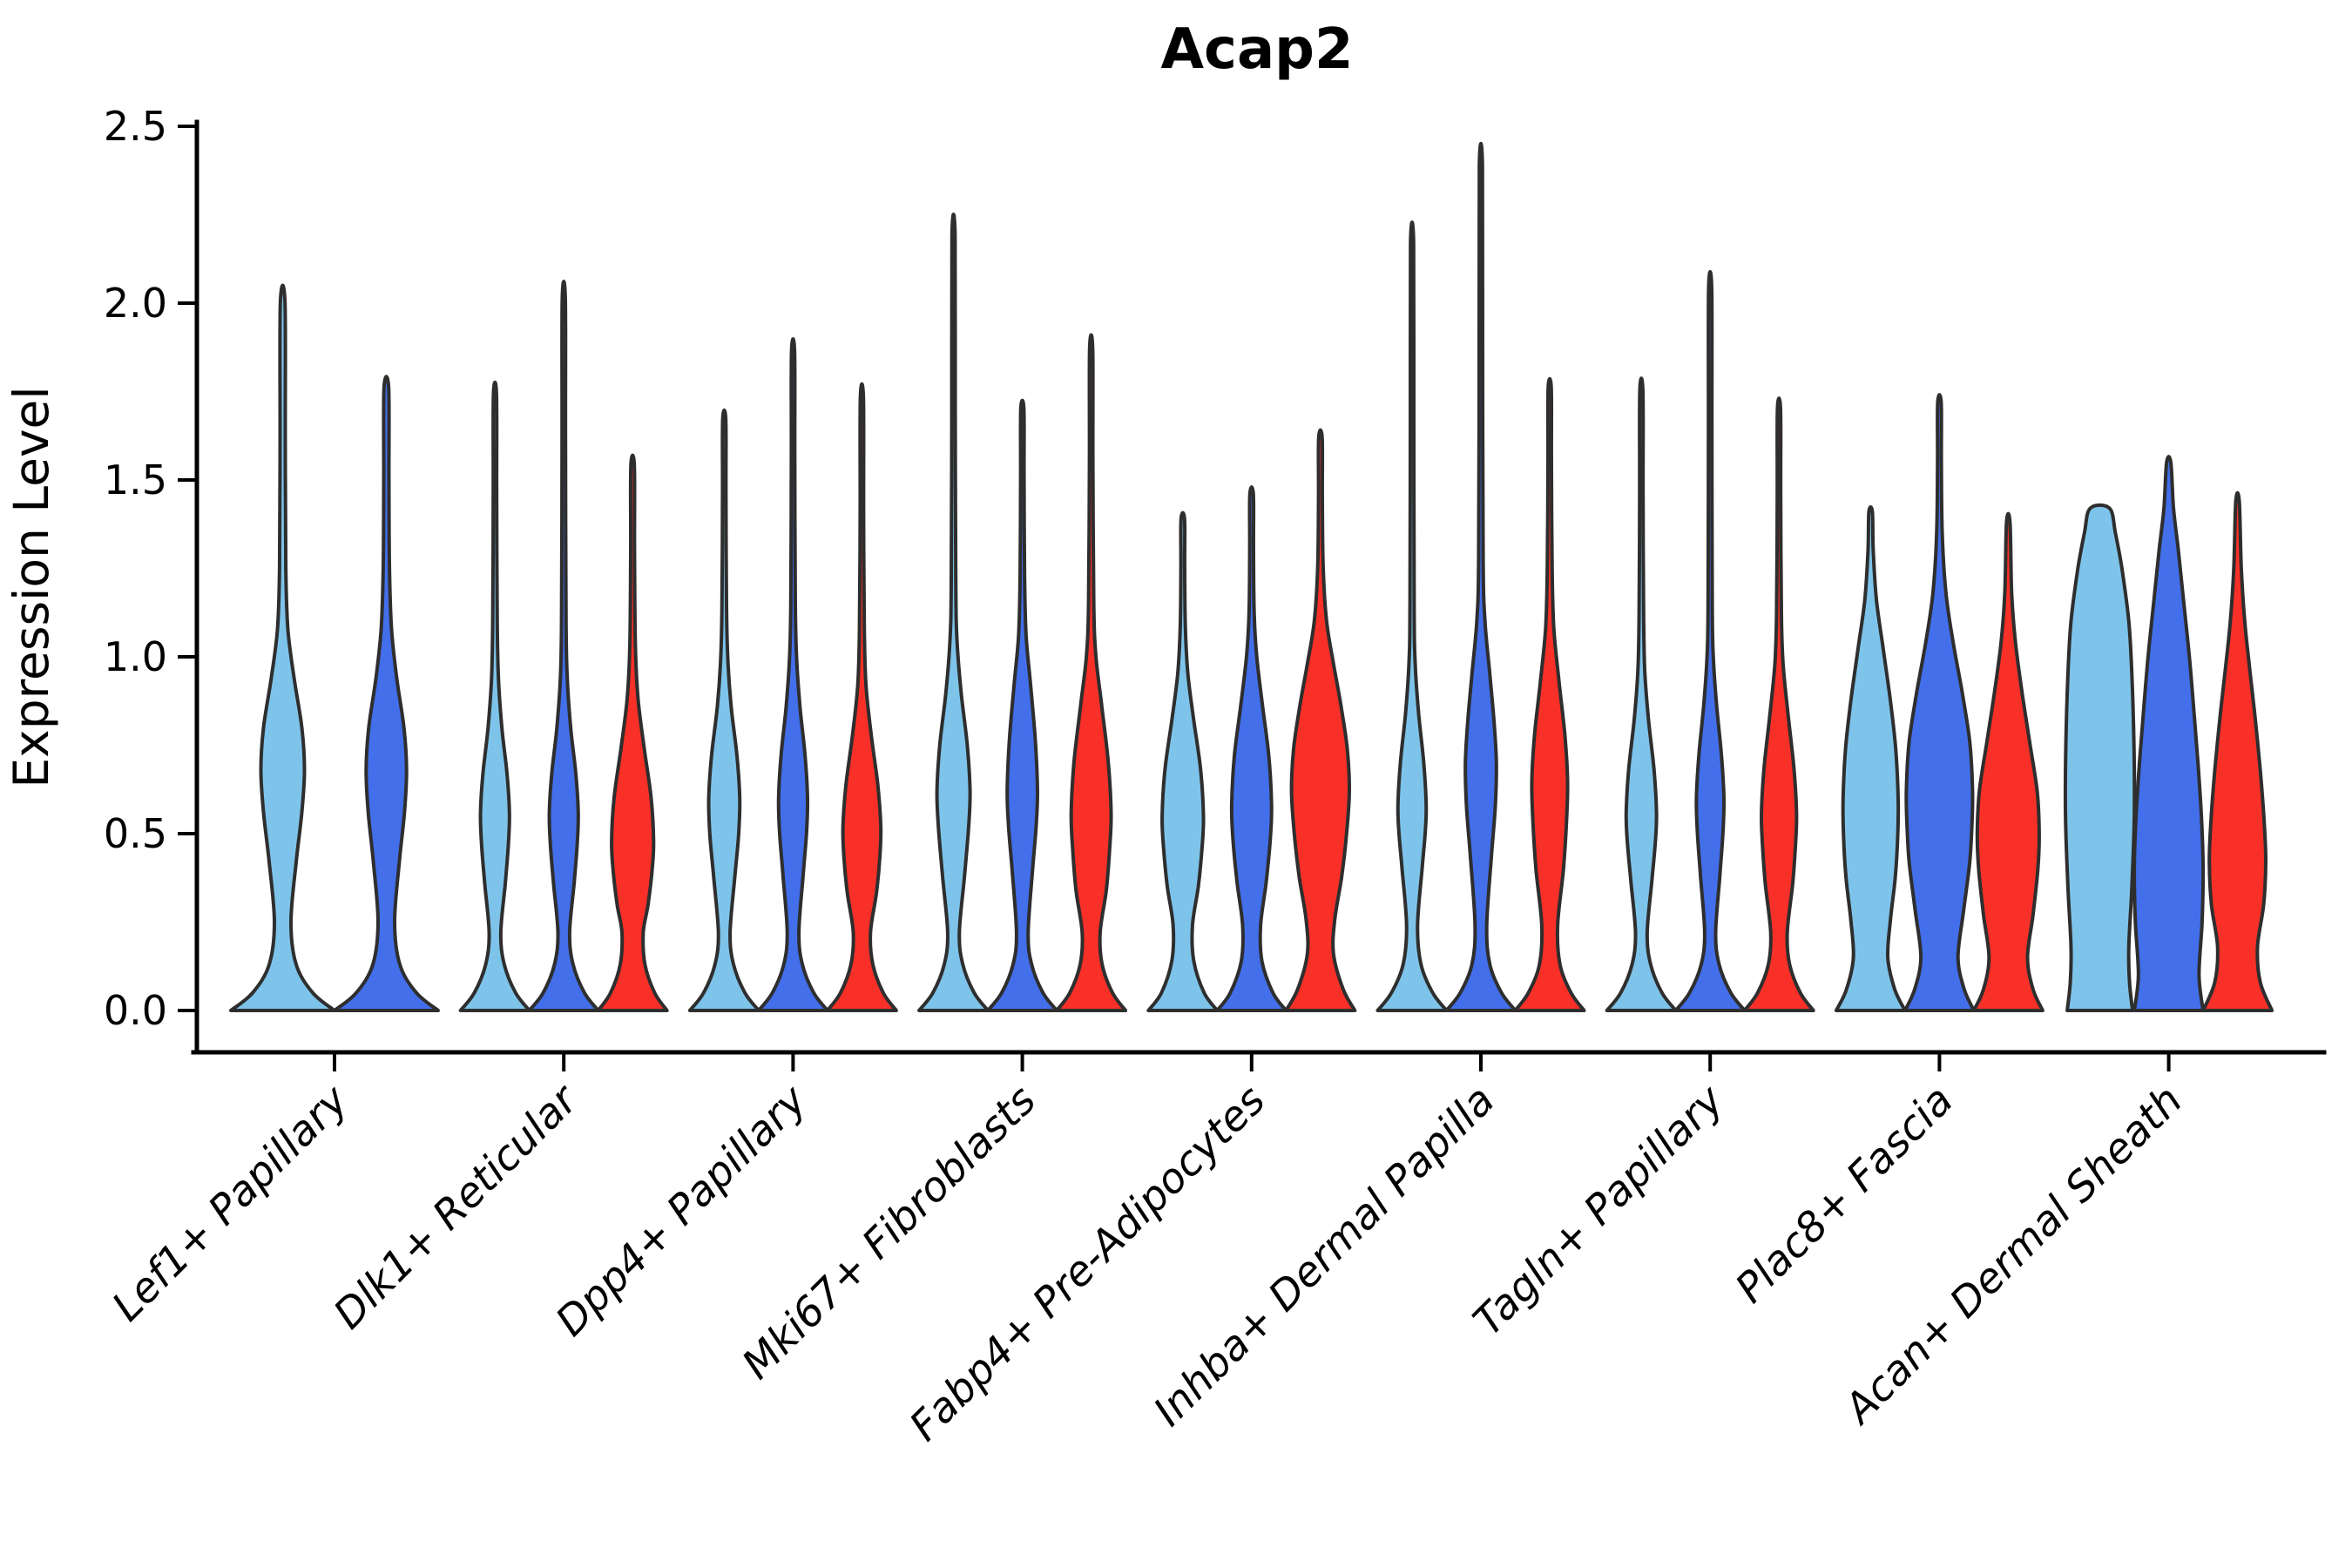  I want to click on violin-inhba-dermal-papilla-s1, so click(1480, 577).